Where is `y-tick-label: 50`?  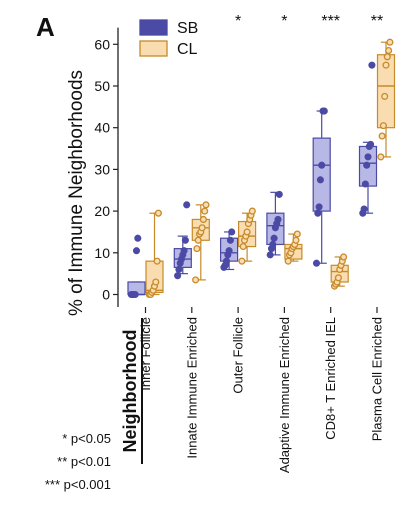
y-tick-label: 50 is located at coordinates (102, 86).